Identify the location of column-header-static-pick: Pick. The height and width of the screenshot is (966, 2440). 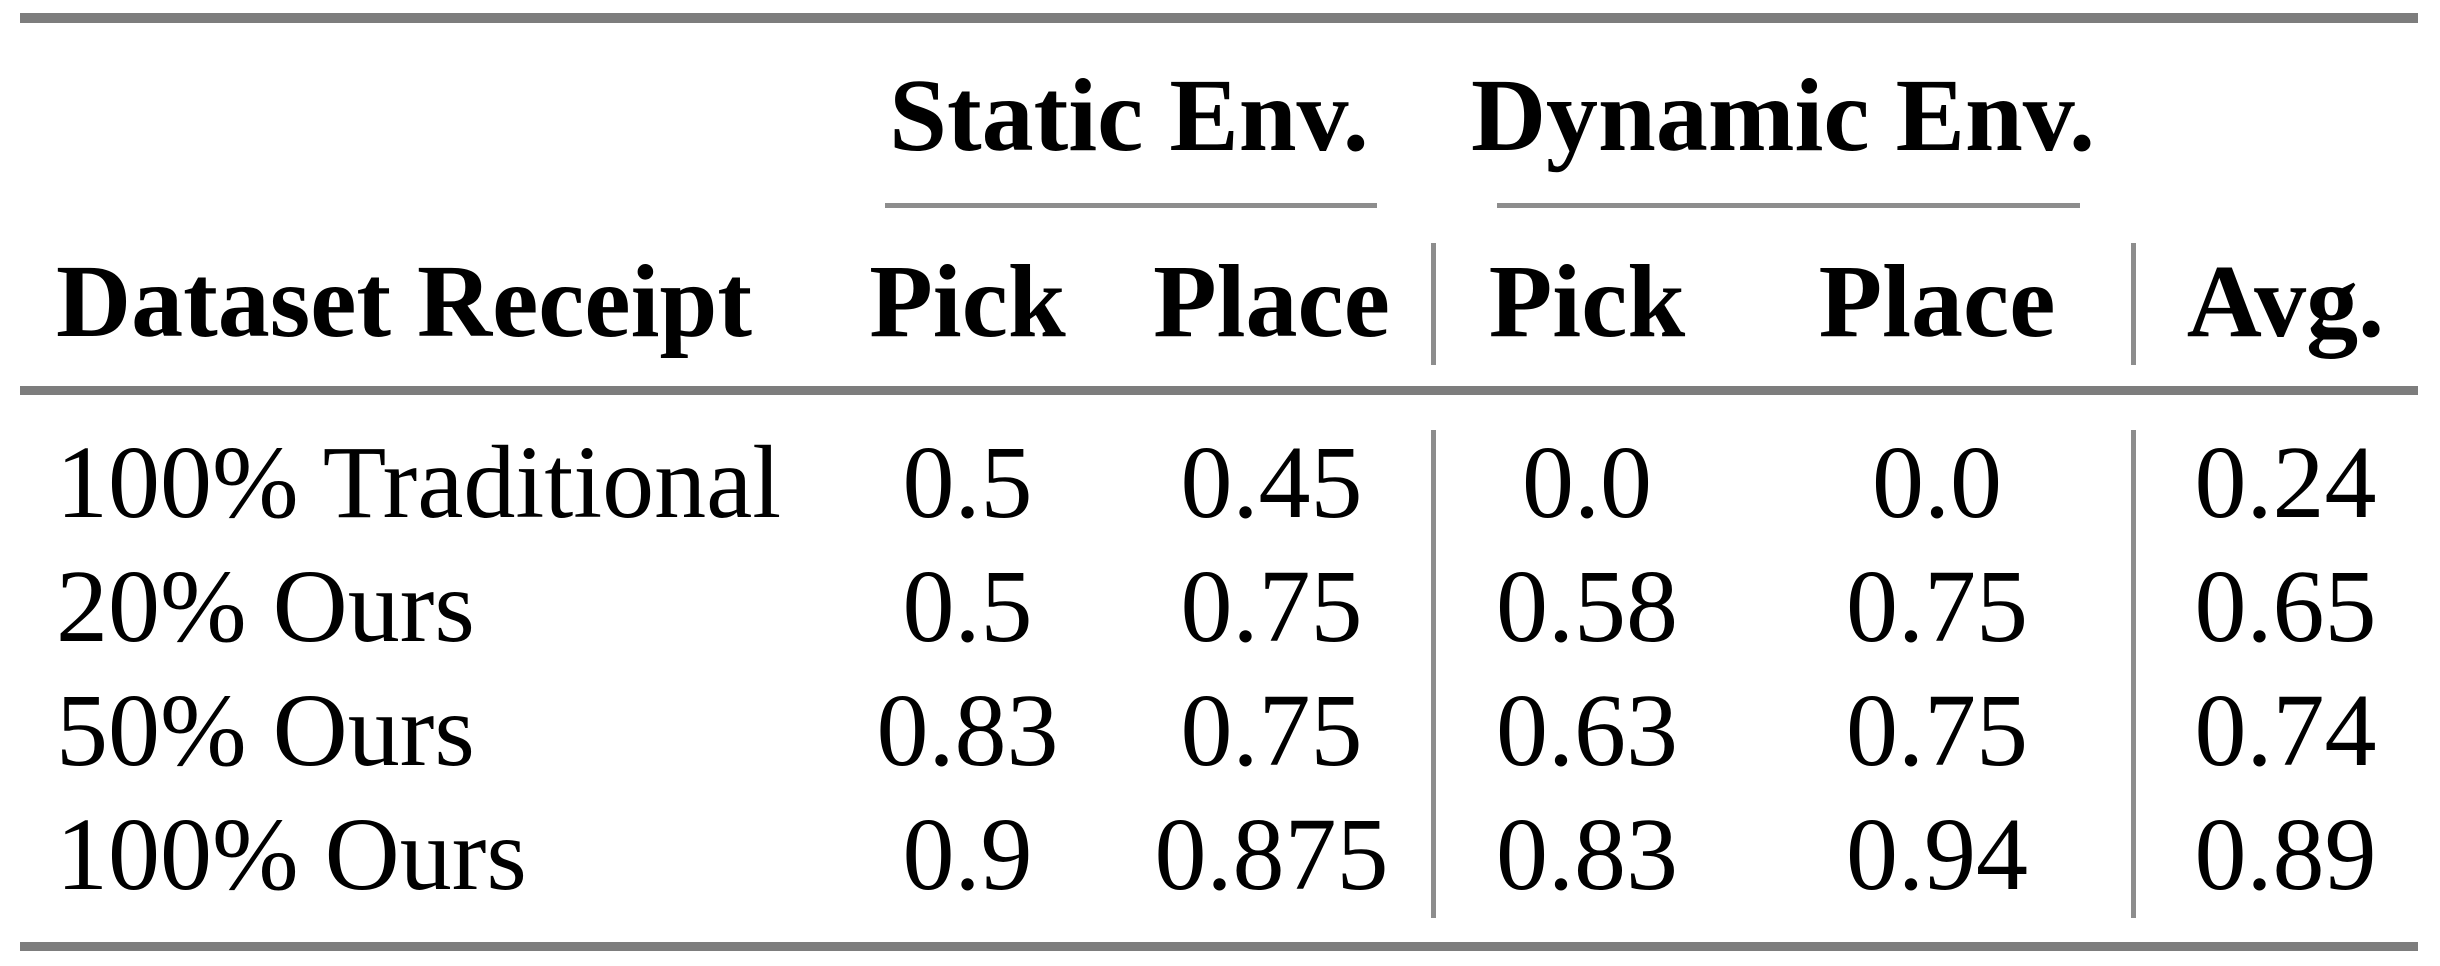
(967, 301).